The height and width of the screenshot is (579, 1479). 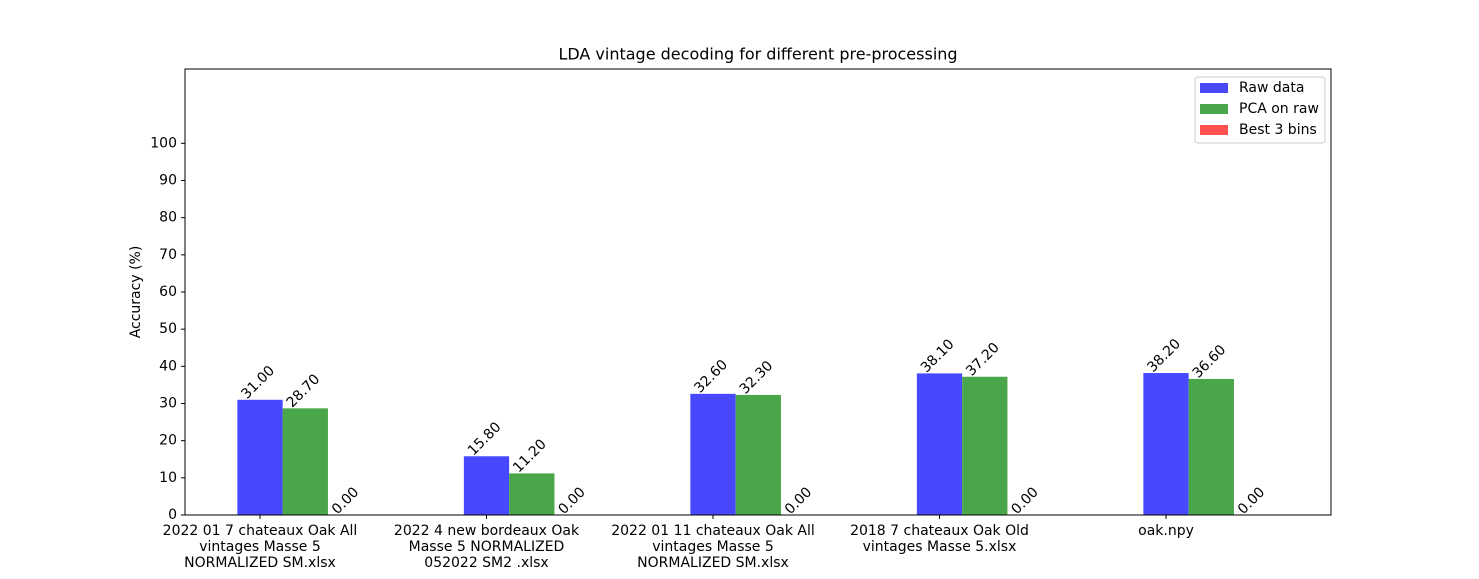 I want to click on value-label: 28.70, so click(x=304, y=391).